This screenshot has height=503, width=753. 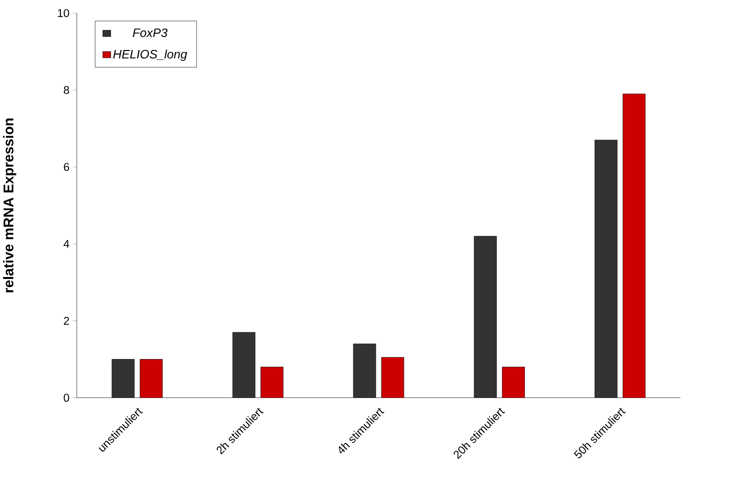 I want to click on y-tick-label: 6, so click(x=67, y=167).